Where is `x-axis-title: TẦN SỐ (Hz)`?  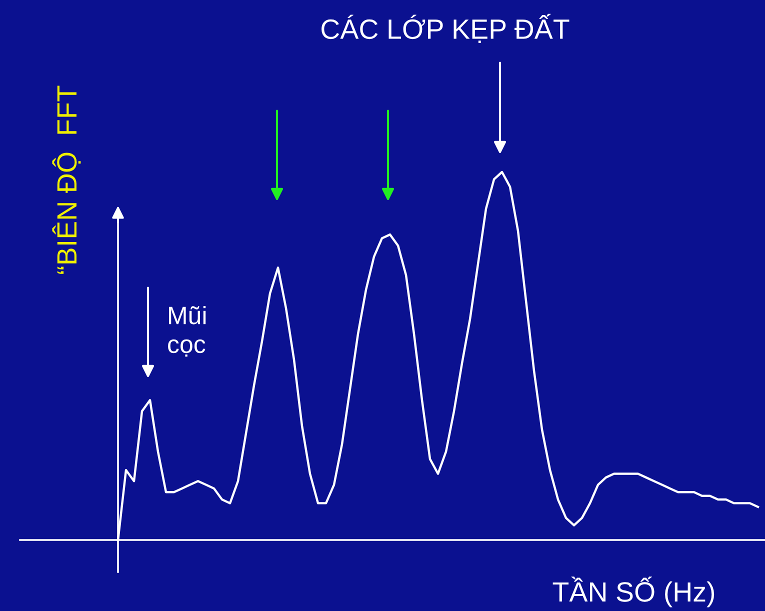 x-axis-title: TẦN SỐ (Hz) is located at coordinates (633, 592).